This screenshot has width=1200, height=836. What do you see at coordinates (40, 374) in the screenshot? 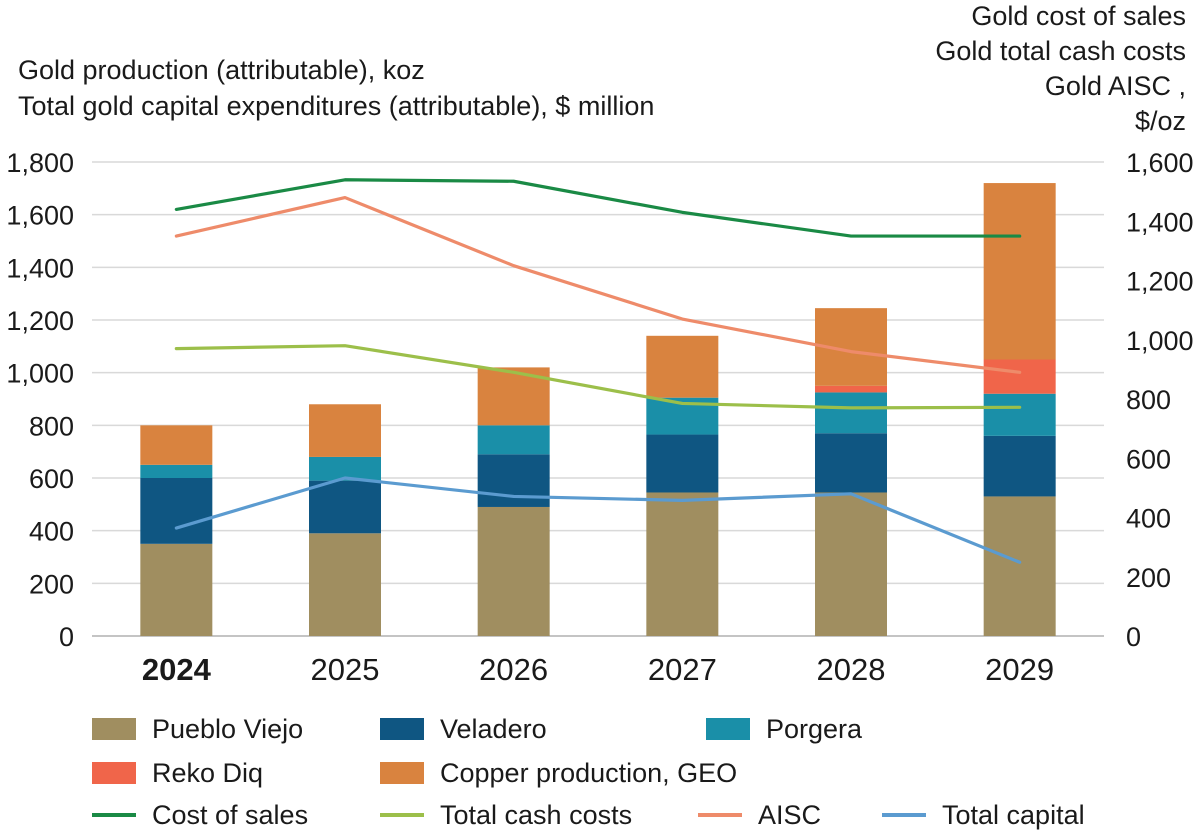
I see `left-axis-tick-label: 1,000` at bounding box center [40, 374].